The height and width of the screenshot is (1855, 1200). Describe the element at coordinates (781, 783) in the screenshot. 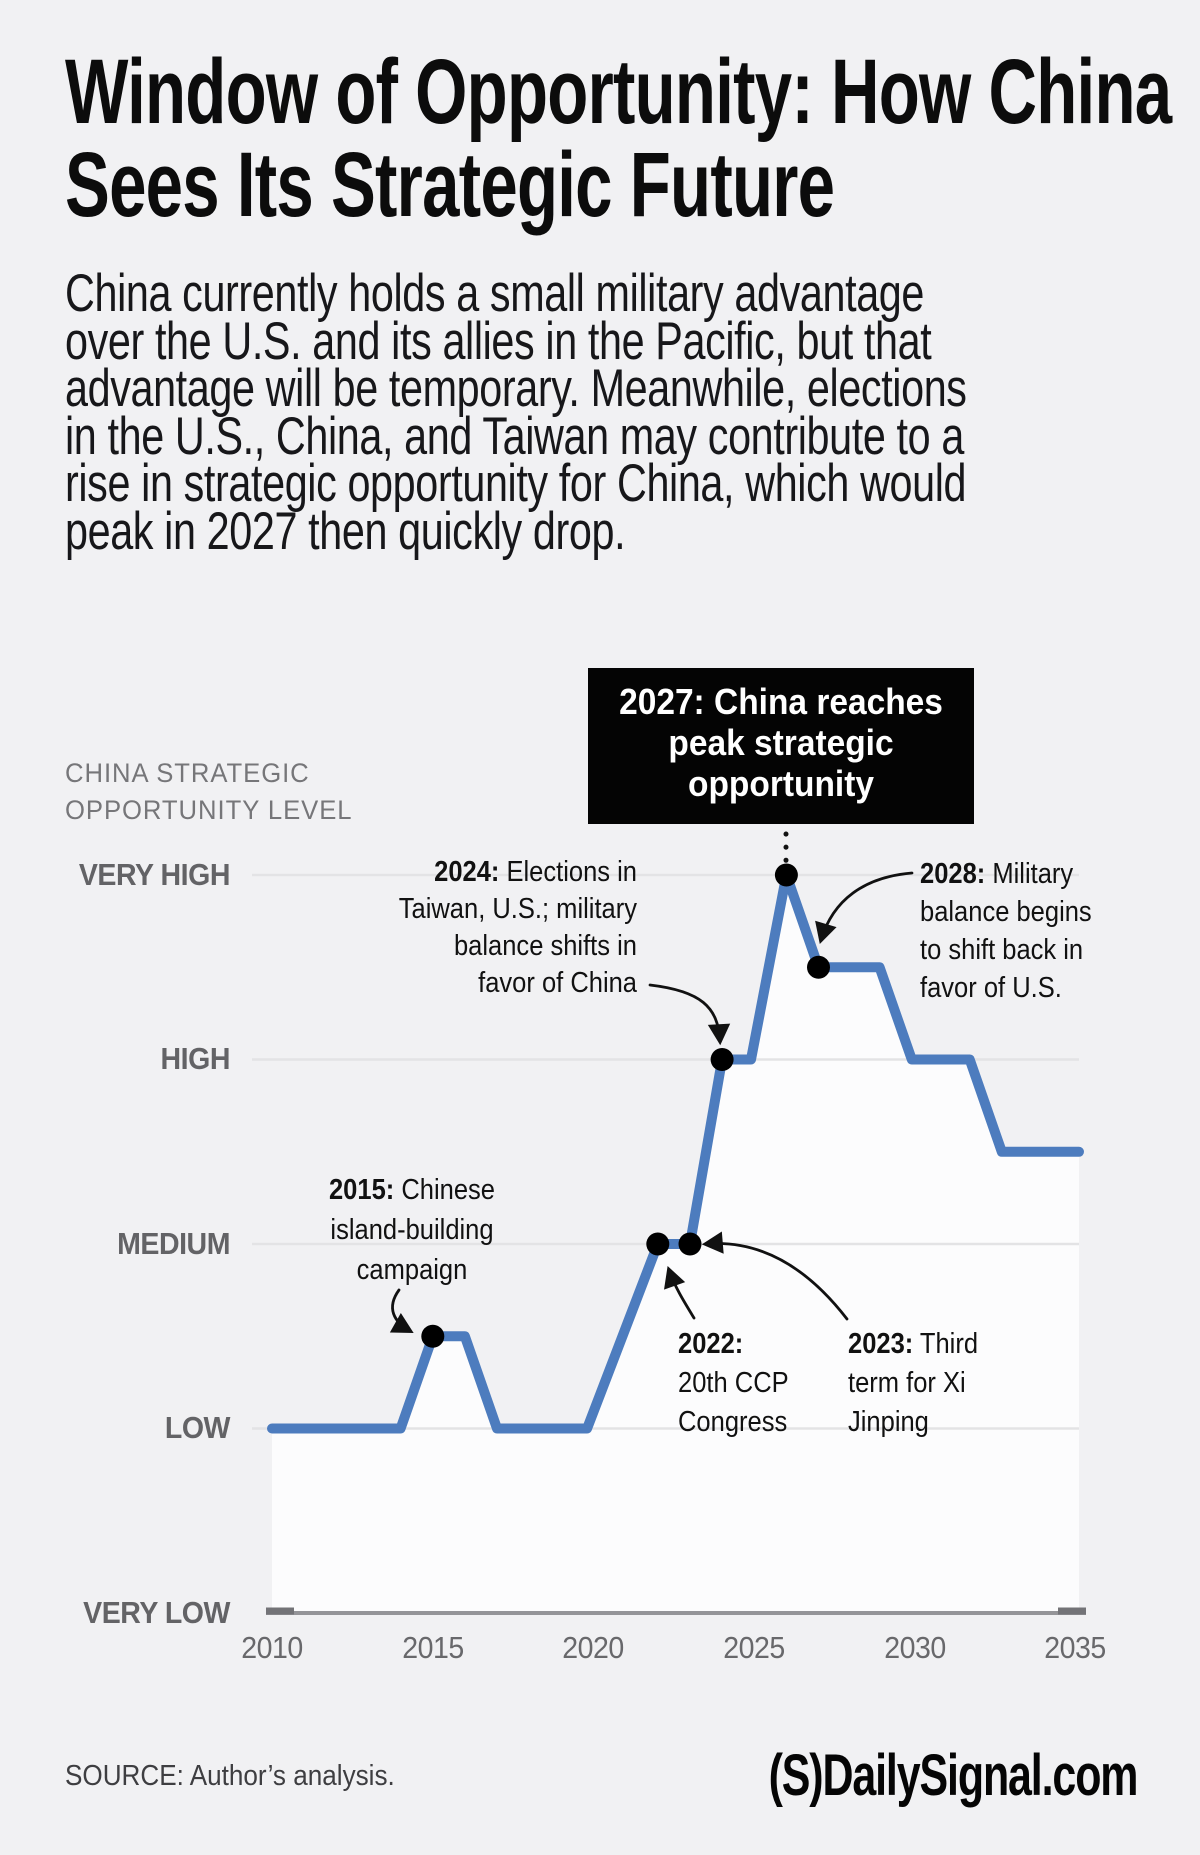

I see `callout-line3: opportunity` at that location.